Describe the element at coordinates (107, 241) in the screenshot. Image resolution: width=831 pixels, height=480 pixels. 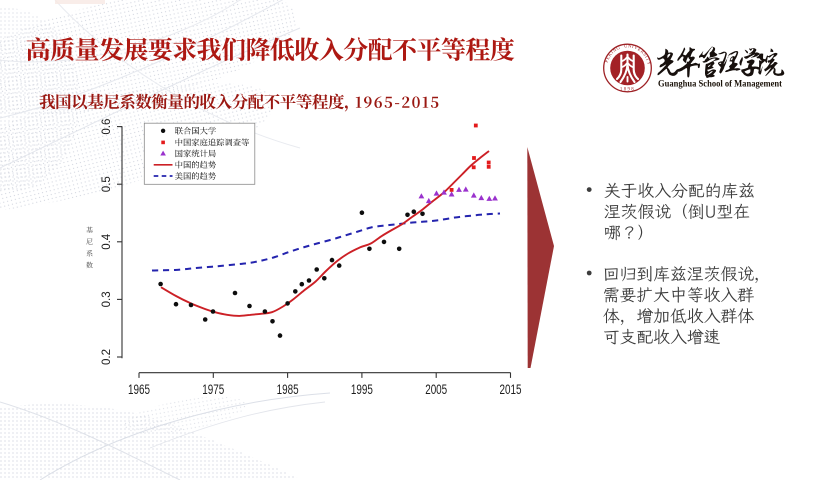
I see `svg-text: 0.4` at that location.